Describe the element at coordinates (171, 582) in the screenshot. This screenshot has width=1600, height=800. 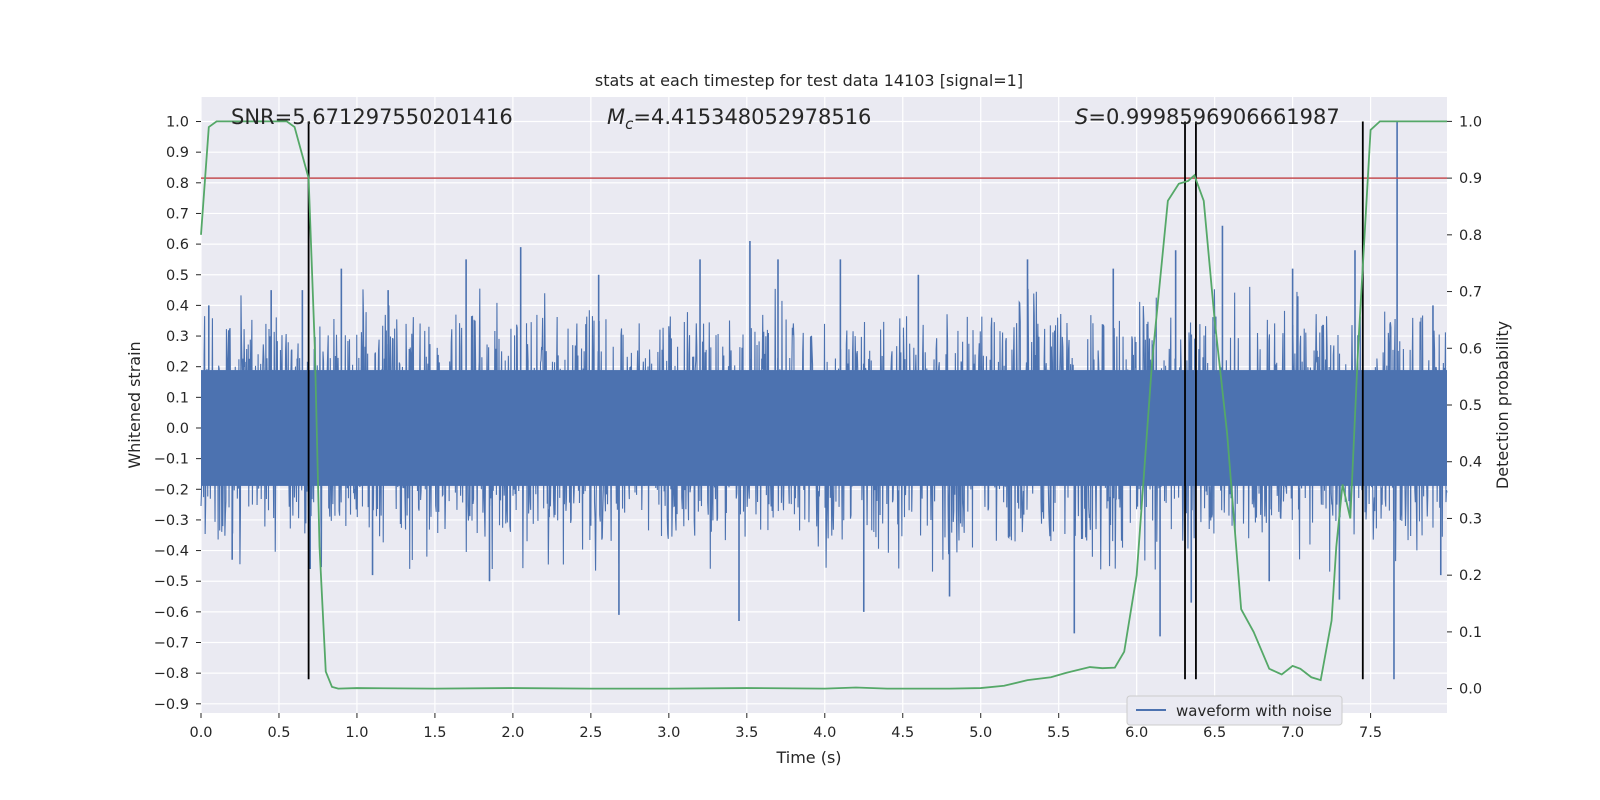
I see `y-left-tick-label: −0.5` at that location.